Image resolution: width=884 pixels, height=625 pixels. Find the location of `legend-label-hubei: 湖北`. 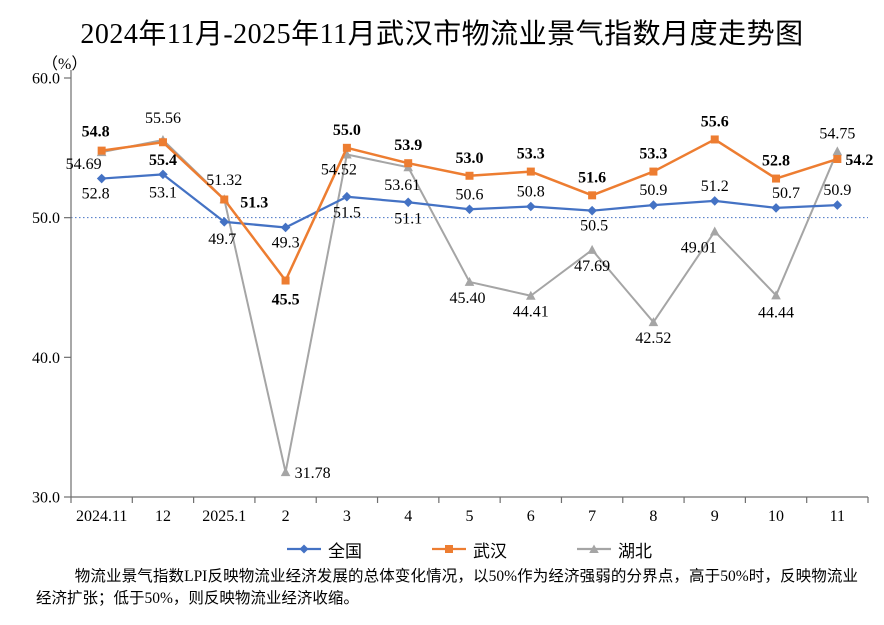

legend-label-hubei: 湖北 is located at coordinates (635, 551).